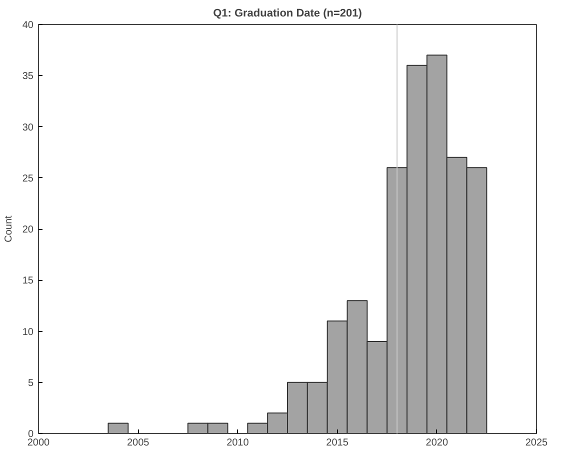  I want to click on y-tick-label: 25, so click(28, 178).